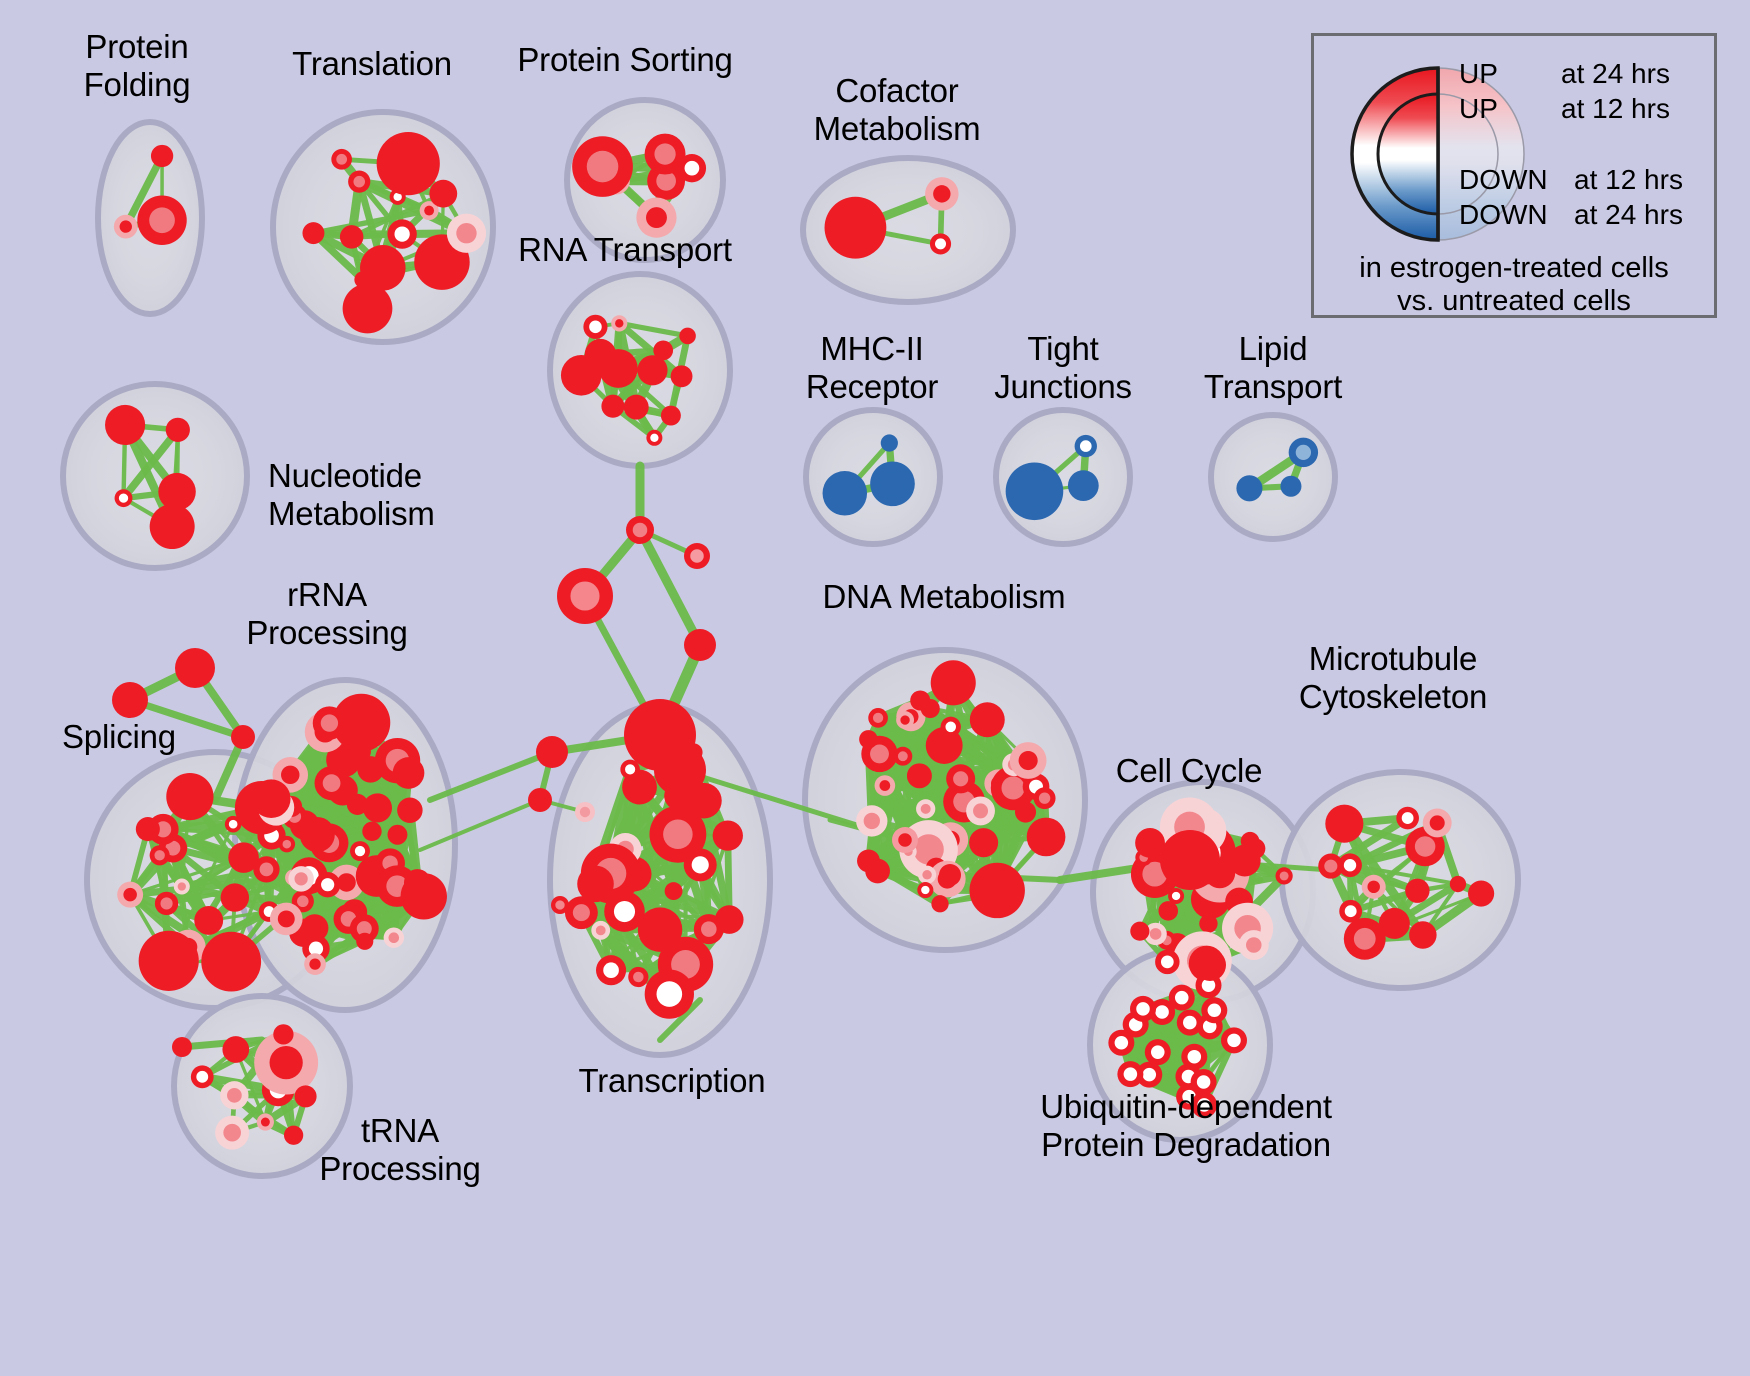 This screenshot has width=1750, height=1376. What do you see at coordinates (889, 443) in the screenshot?
I see `node-mhc-ii-receptor` at bounding box center [889, 443].